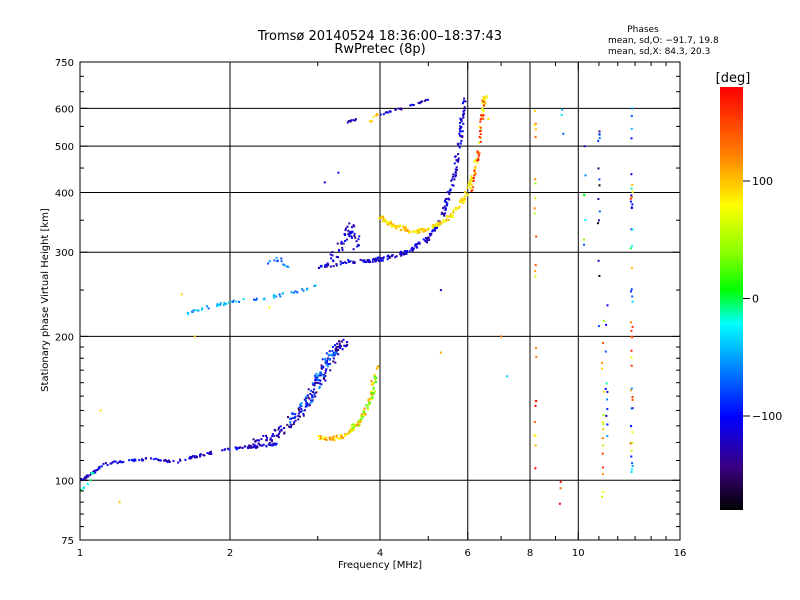  I want to click on y-tick-label: 75, so click(67, 541).